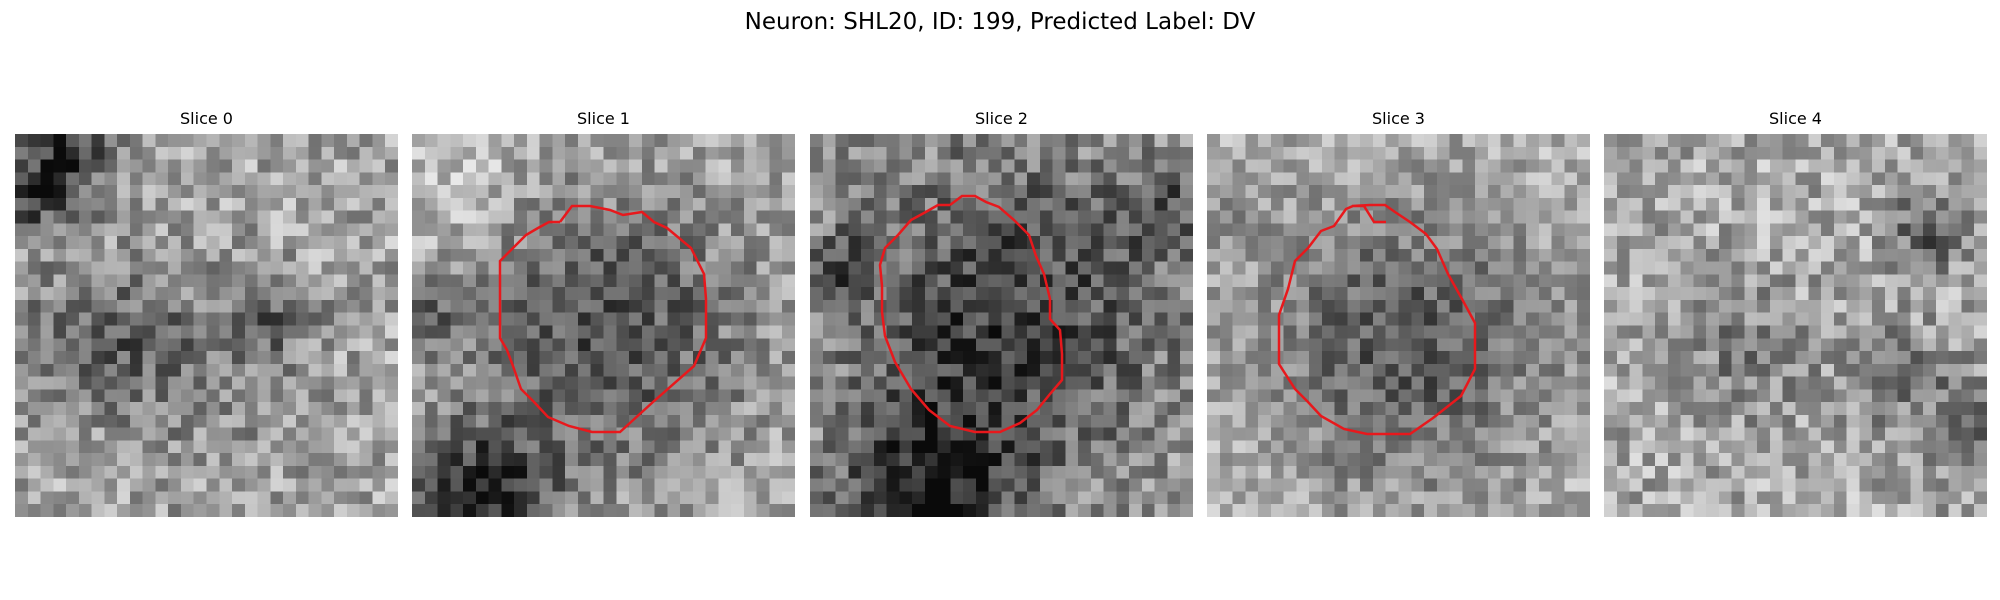 Image resolution: width=2000 pixels, height=600 pixels. Describe the element at coordinates (603, 118) in the screenshot. I see `slice-title-1: Slice 1` at that location.